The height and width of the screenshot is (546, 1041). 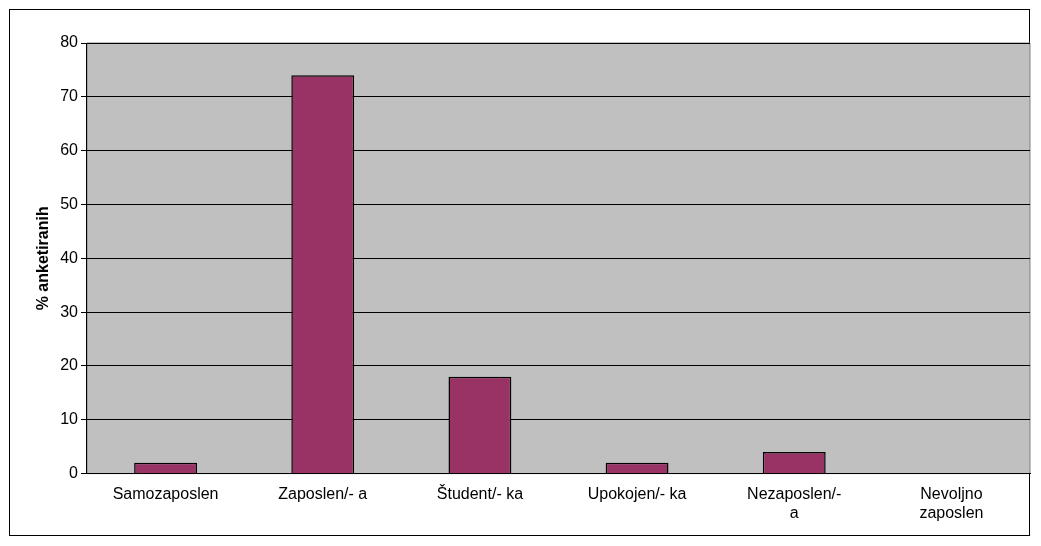 What do you see at coordinates (951, 502) in the screenshot?
I see `x-tick-label: Nevoljno zaposlen` at bounding box center [951, 502].